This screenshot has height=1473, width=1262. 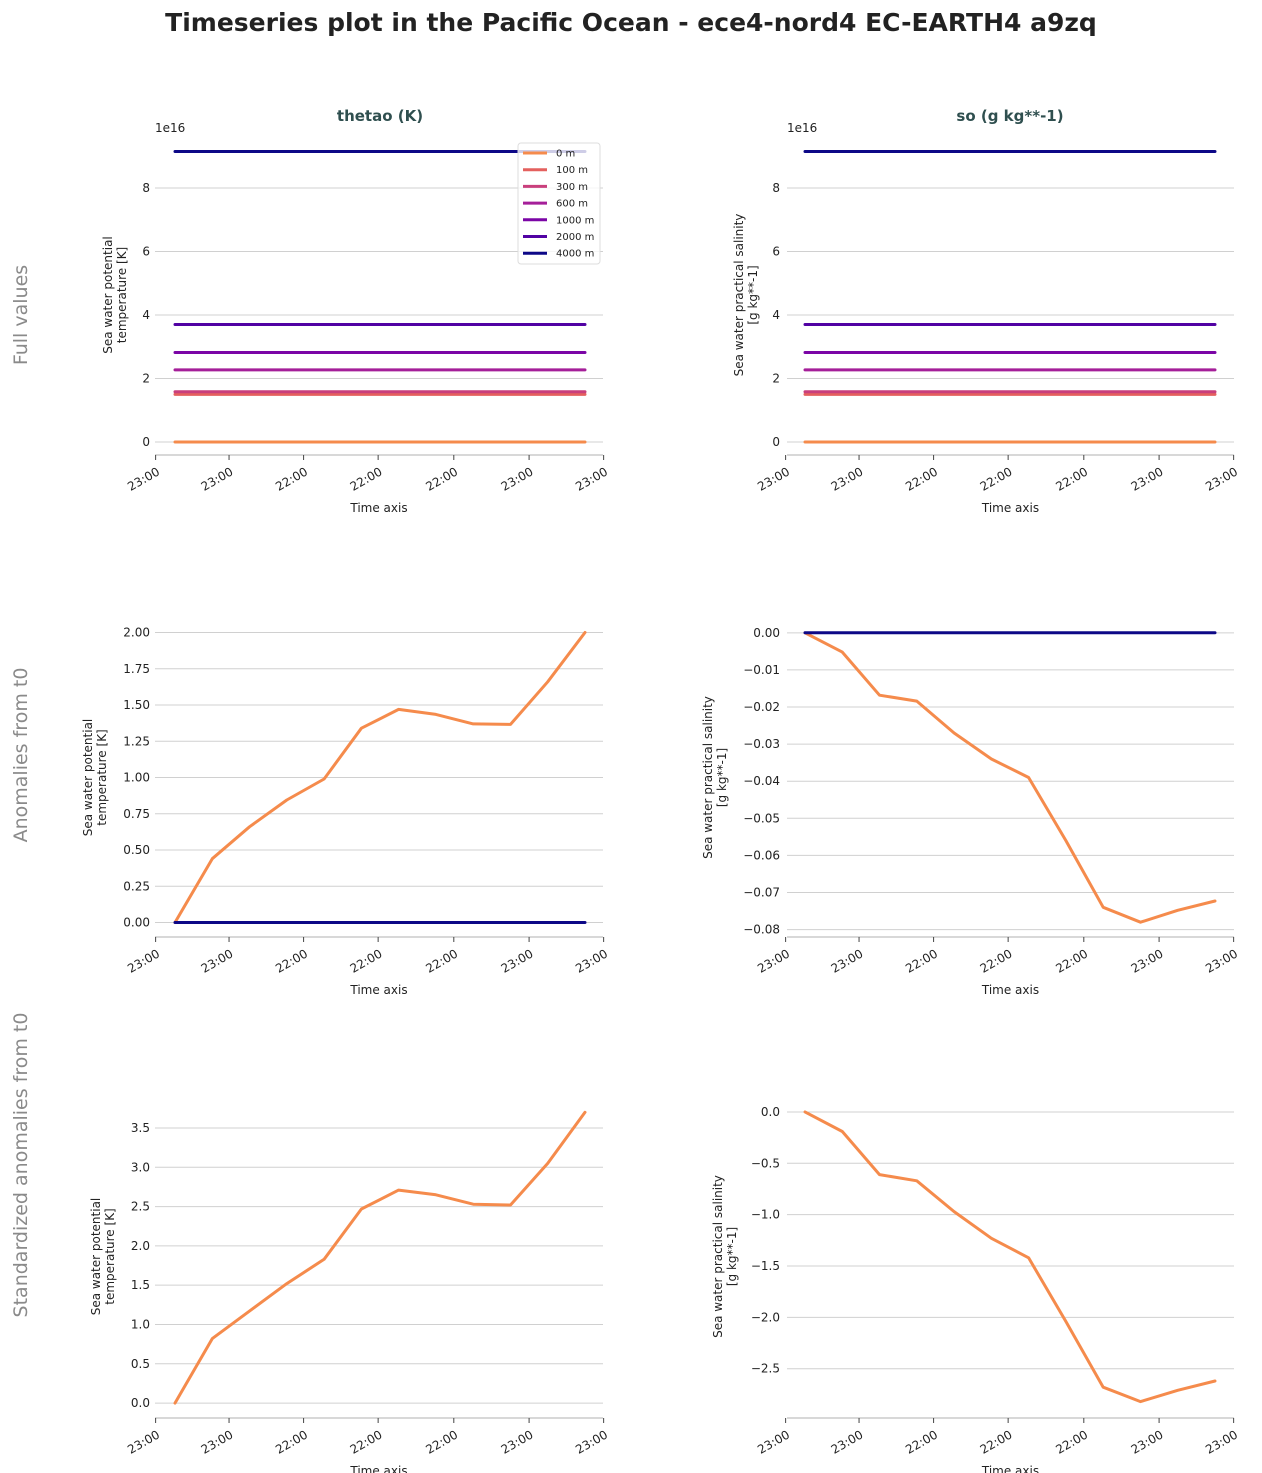 I want to click on y-tick-label: −0.07, so click(x=761, y=892).